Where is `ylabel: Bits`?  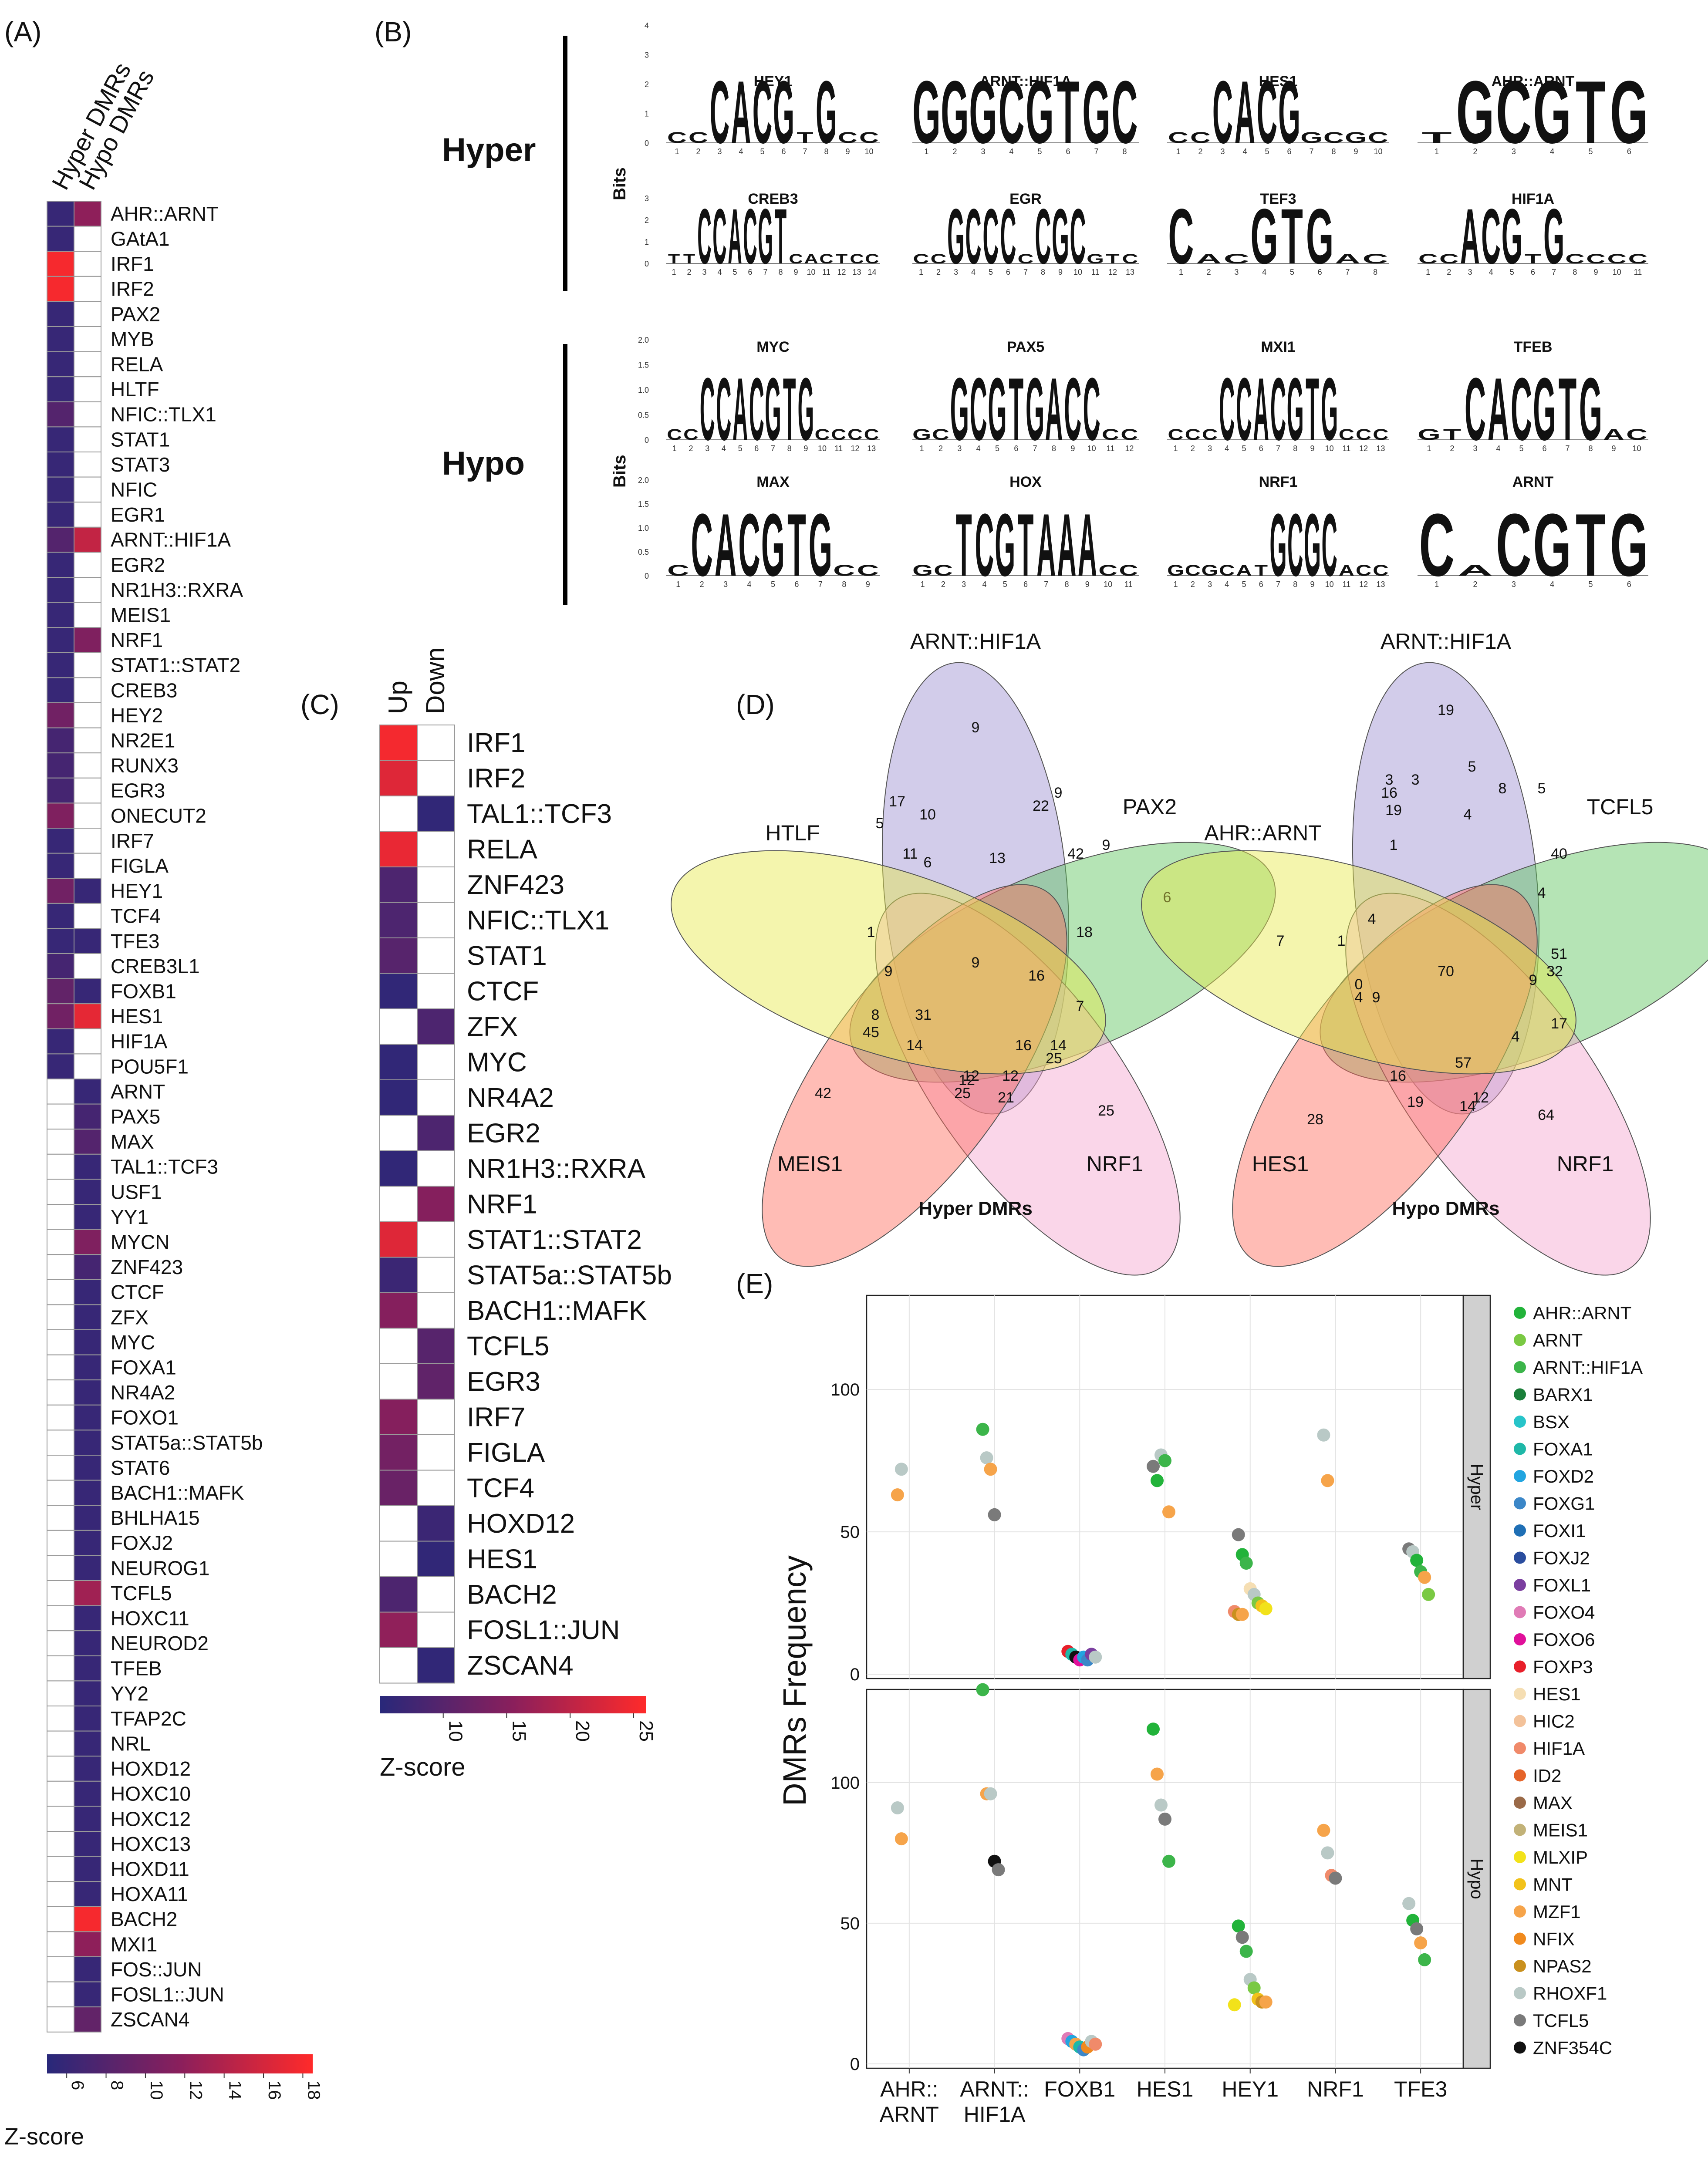
ylabel: Bits is located at coordinates (619, 183).